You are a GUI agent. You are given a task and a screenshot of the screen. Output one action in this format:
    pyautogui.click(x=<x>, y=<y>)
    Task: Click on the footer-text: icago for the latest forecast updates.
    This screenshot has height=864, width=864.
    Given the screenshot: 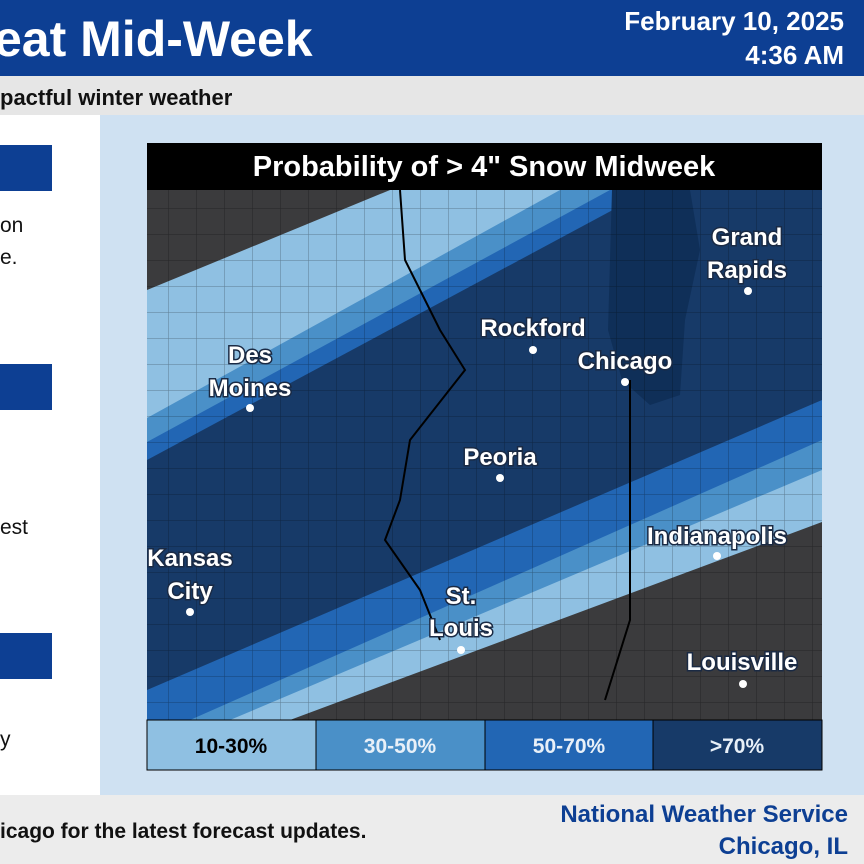 What is the action you would take?
    pyautogui.click(x=183, y=831)
    